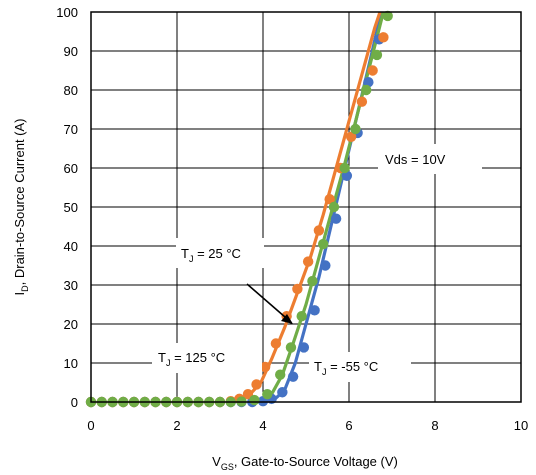 The width and height of the screenshot is (536, 475). Describe the element at coordinates (74, 402) in the screenshot. I see `y-tick-label: 0` at that location.